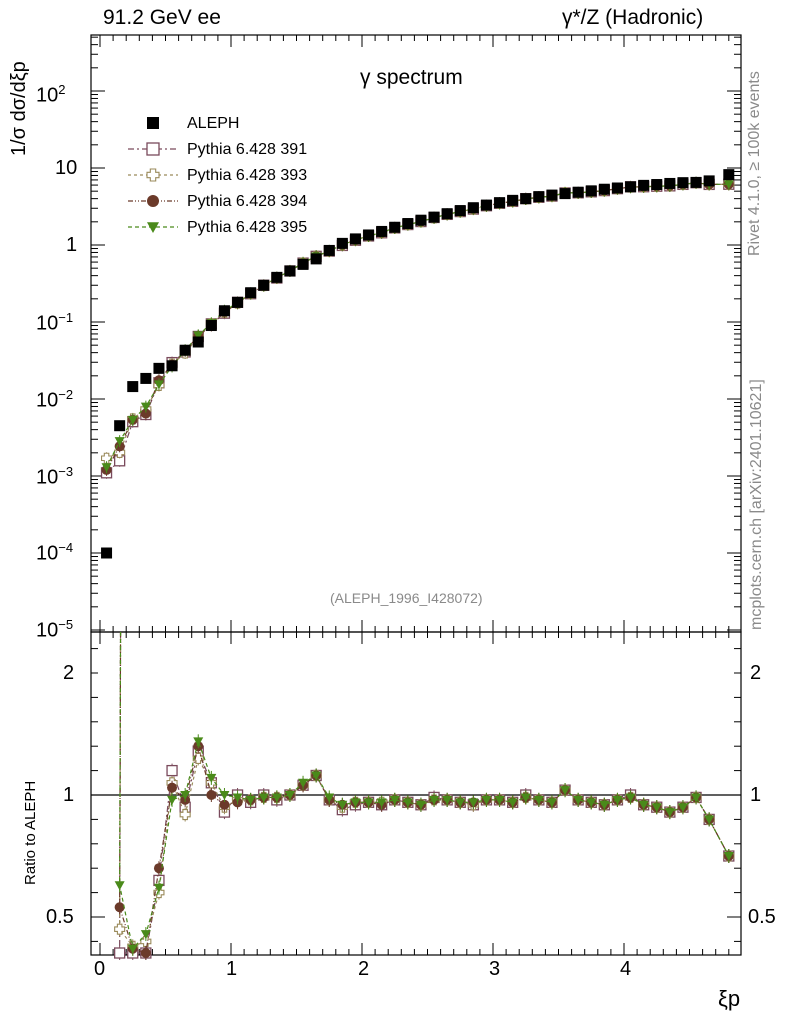 This screenshot has width=786, height=1024. Describe the element at coordinates (153, 123) in the screenshot. I see `legend-marker-aleph` at that location.